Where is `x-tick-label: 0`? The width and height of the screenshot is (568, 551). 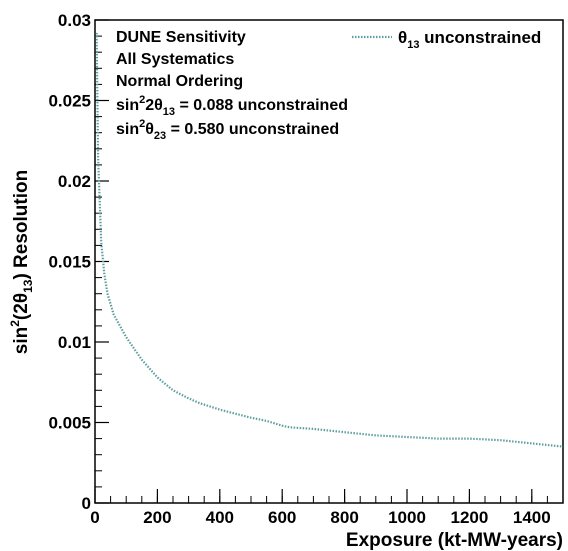
x-tick-label: 0 is located at coordinates (94, 517).